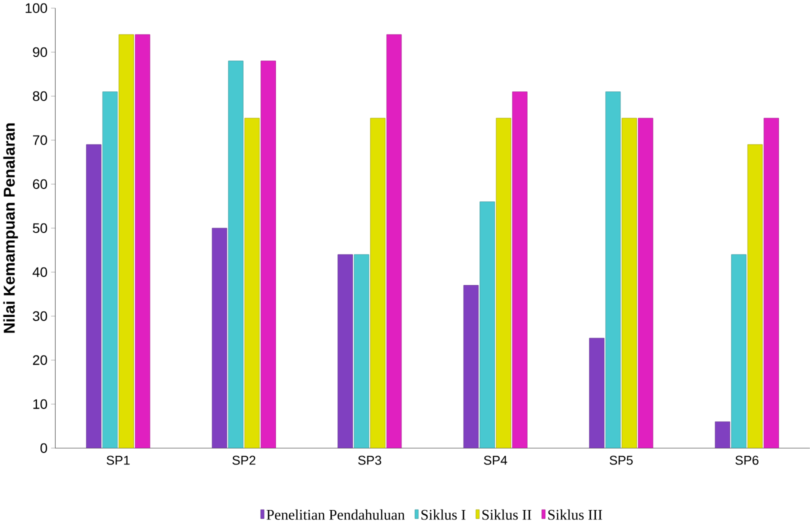 The image size is (810, 525). I want to click on y-tick-label: 70, so click(40, 140).